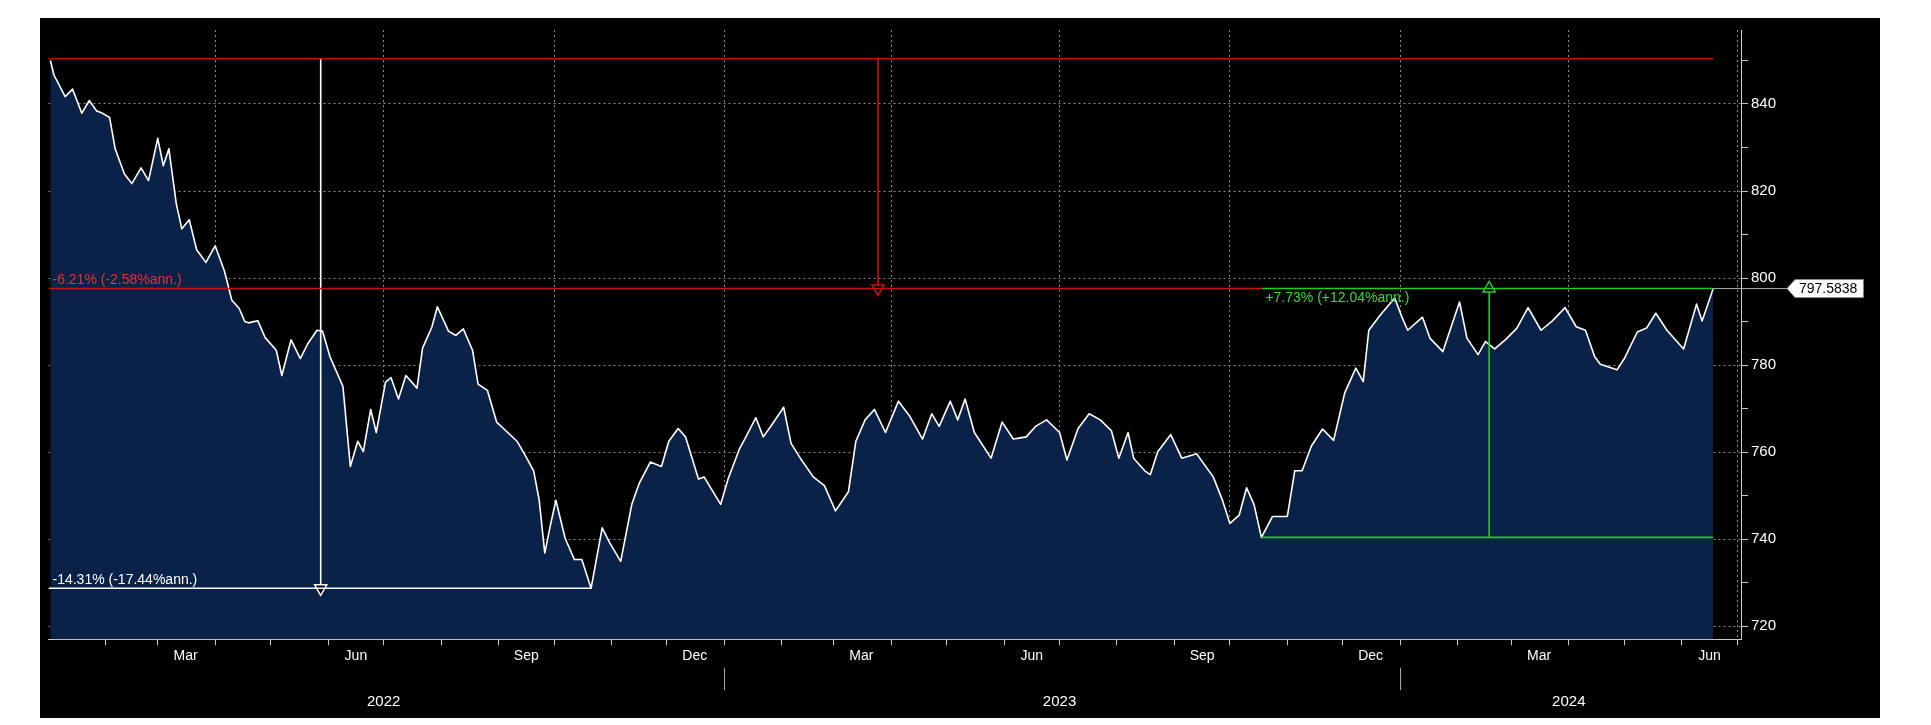 Image resolution: width=1931 pixels, height=725 pixels. What do you see at coordinates (1764, 538) in the screenshot?
I see `y-tick-label: 740` at bounding box center [1764, 538].